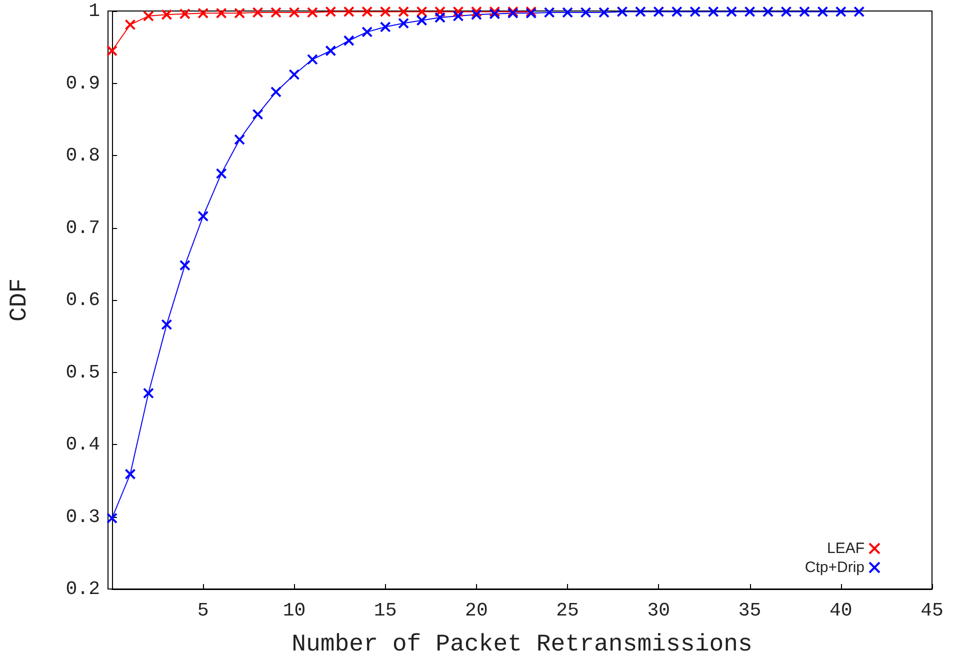 The width and height of the screenshot is (957, 664). I want to click on y-tick-label: 0.4, so click(83, 445).